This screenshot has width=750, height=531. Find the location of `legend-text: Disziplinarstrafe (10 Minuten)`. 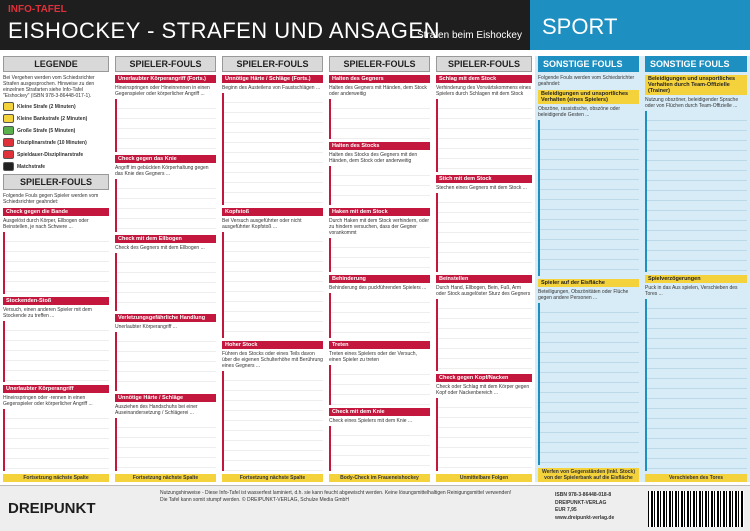

legend-text: Disziplinarstrafe (10 Minuten) is located at coordinates (52, 142).